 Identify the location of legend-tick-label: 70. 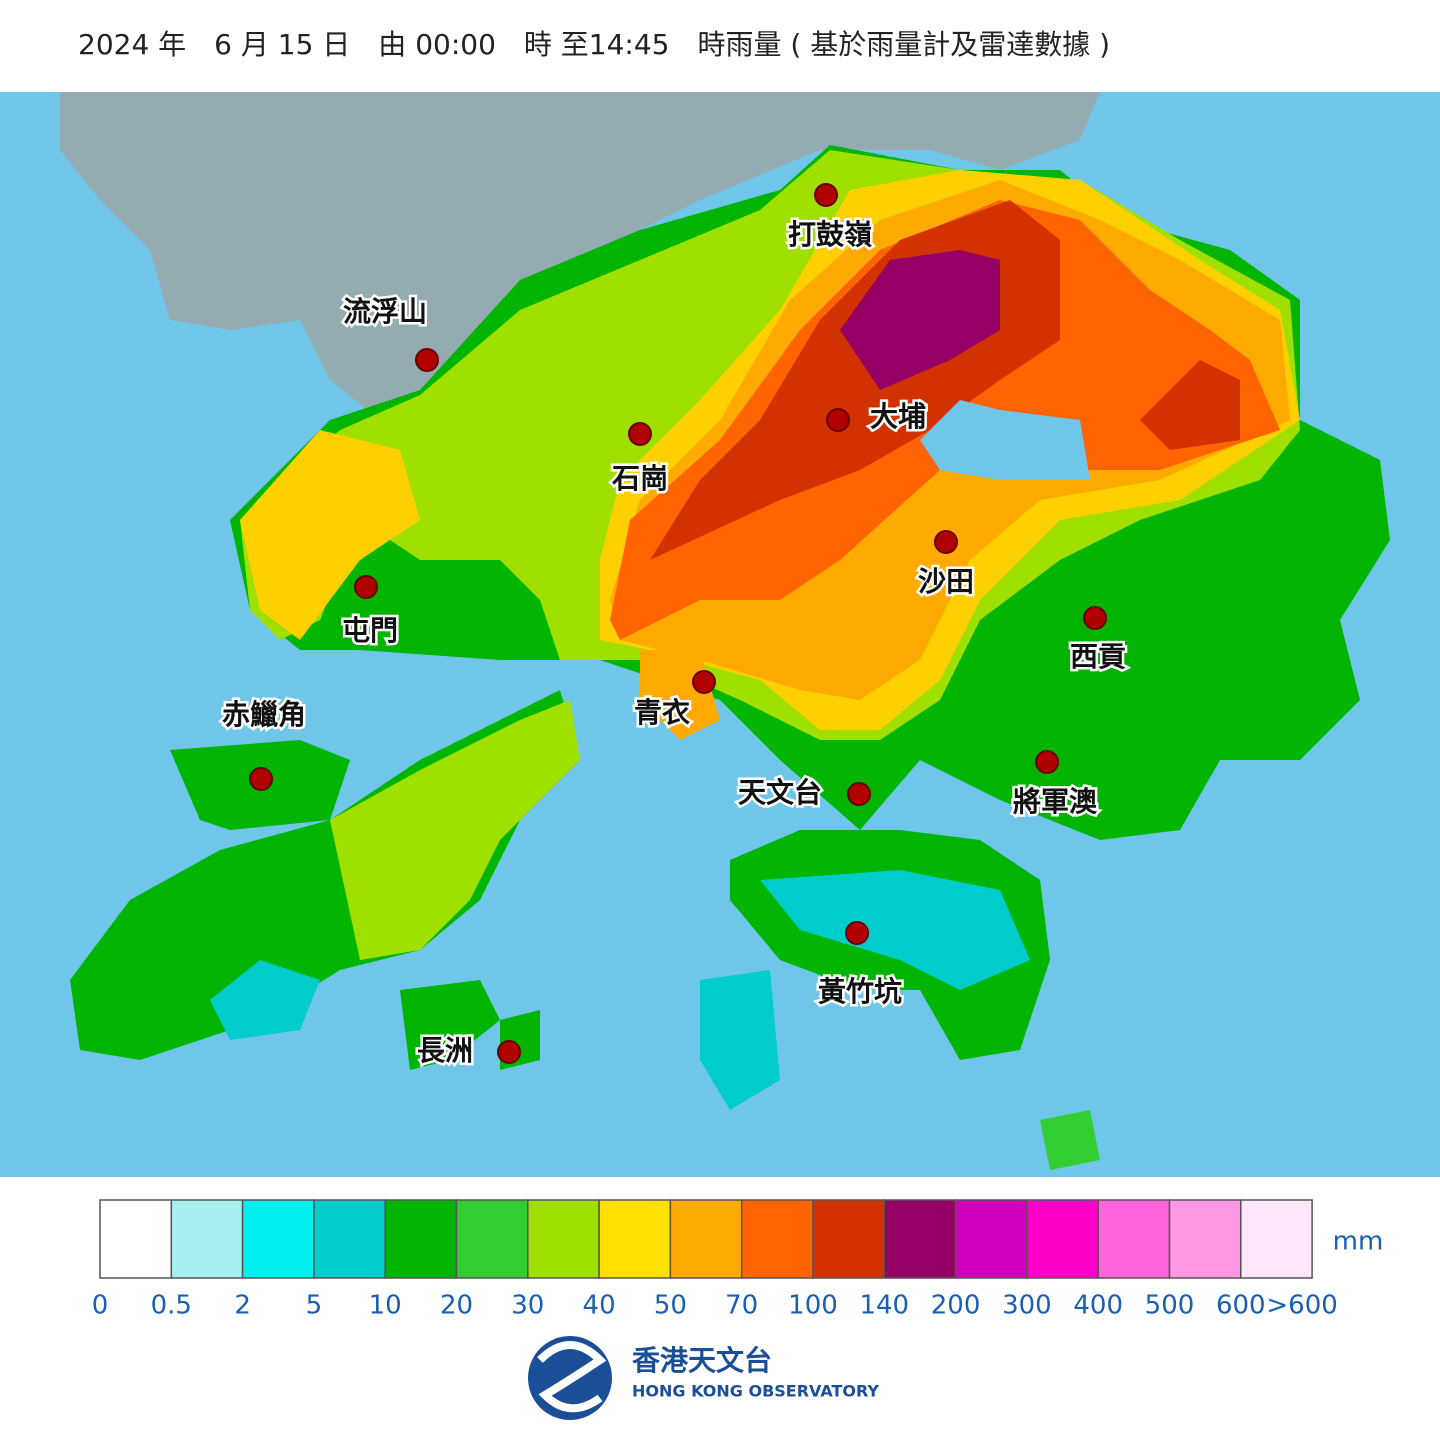
(741, 1306).